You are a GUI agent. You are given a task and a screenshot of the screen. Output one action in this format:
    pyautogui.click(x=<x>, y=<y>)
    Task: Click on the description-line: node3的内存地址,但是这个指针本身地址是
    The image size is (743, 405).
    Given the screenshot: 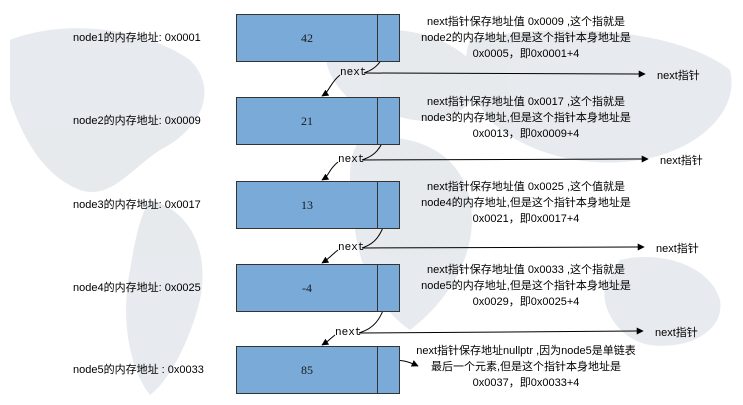 What is the action you would take?
    pyautogui.click(x=526, y=118)
    